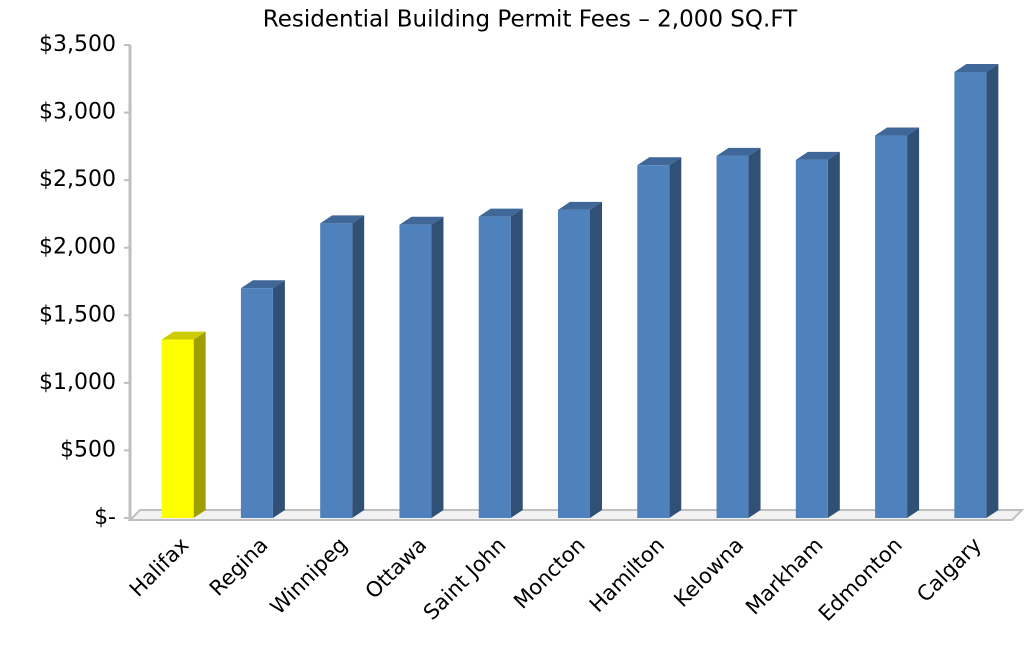  Describe the element at coordinates (239, 567) in the screenshot. I see `x-tick-label: Regina` at that location.